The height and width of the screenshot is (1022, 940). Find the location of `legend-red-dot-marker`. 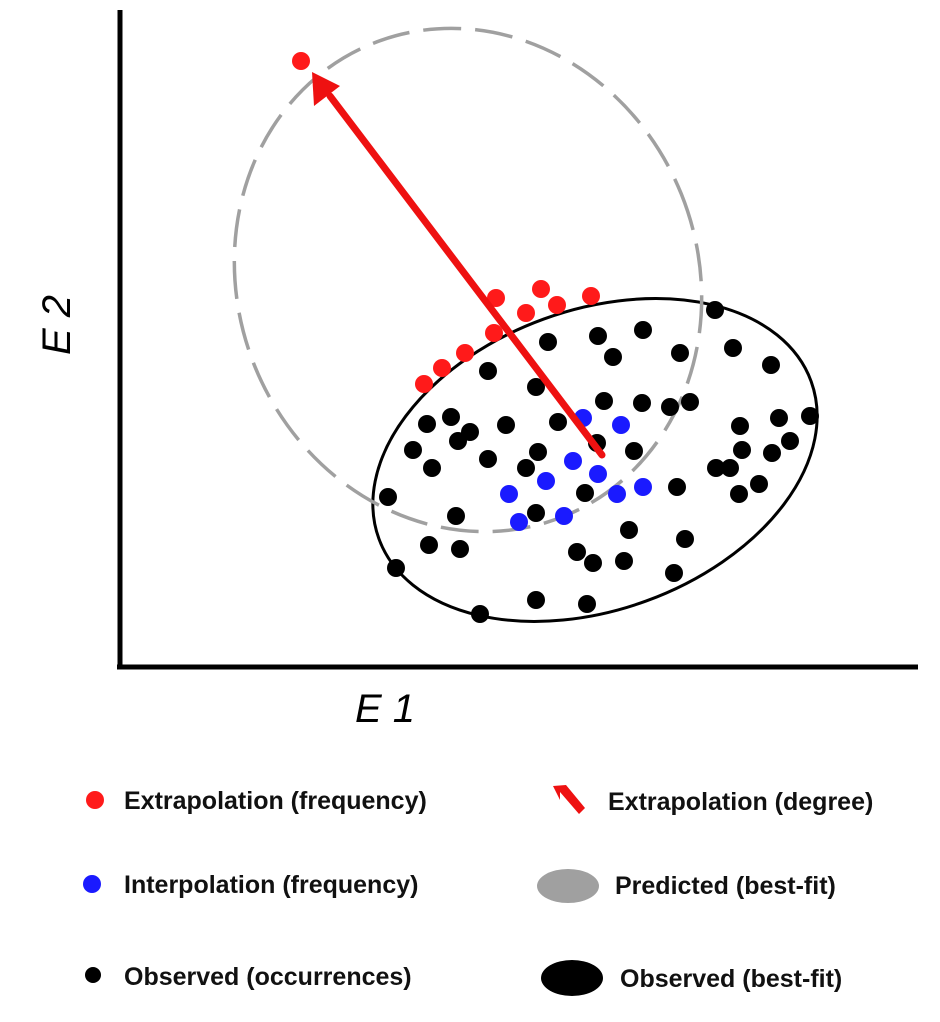

legend-red-dot-marker is located at coordinates (95, 800).